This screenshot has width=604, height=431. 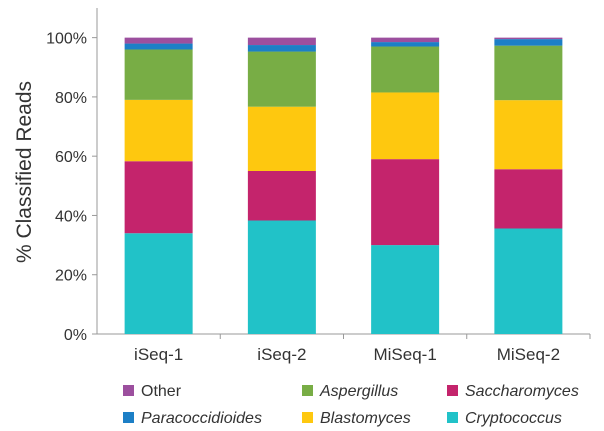 I want to click on legend-label-aspergillus: Aspergillus, so click(x=358, y=391).